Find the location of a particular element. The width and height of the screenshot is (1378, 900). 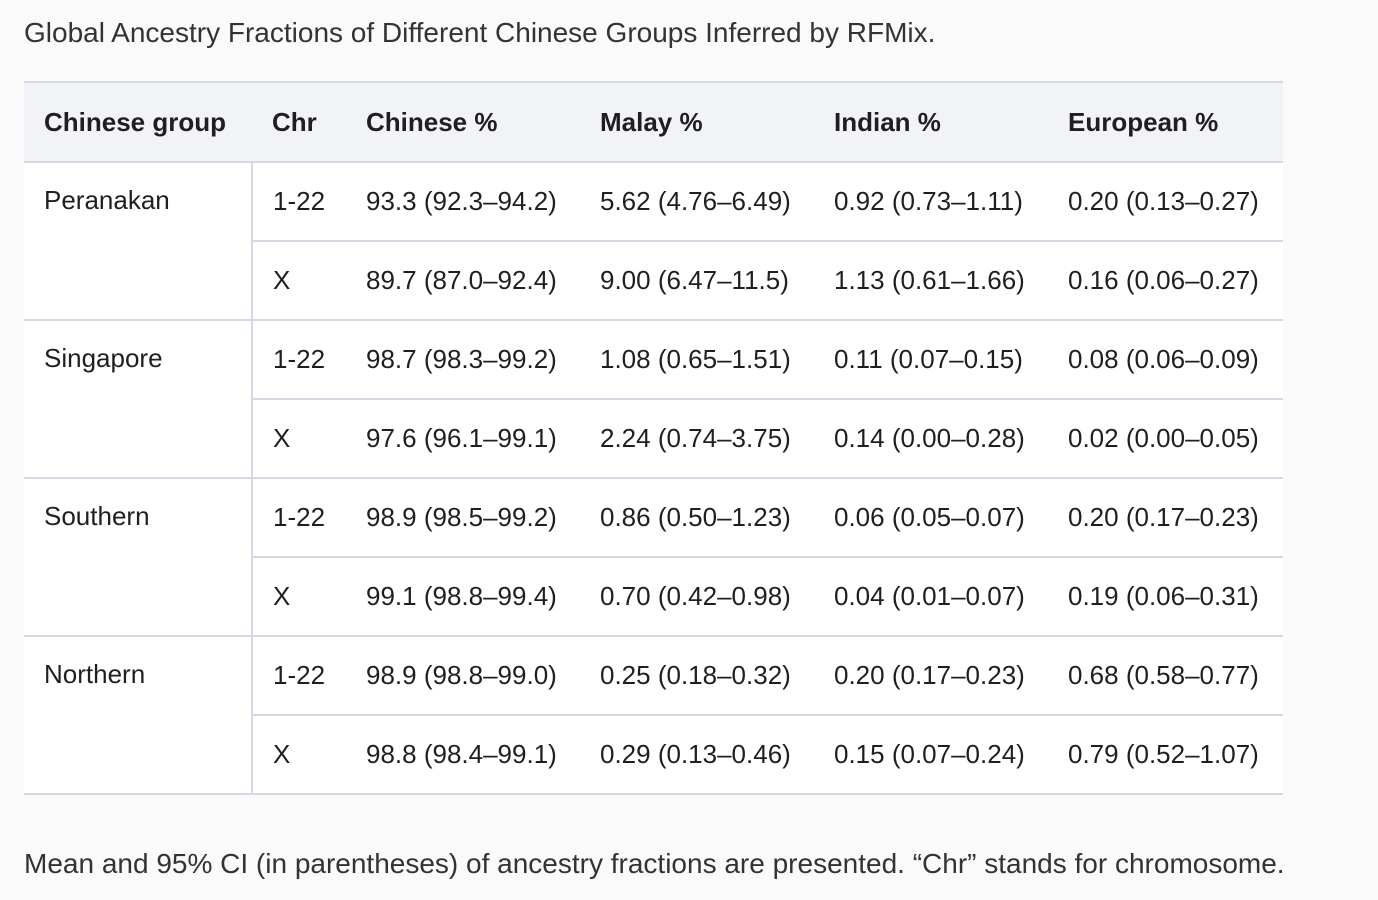

indian-percent-cell: 0.11 (0.07–0.15) is located at coordinates (931, 360).